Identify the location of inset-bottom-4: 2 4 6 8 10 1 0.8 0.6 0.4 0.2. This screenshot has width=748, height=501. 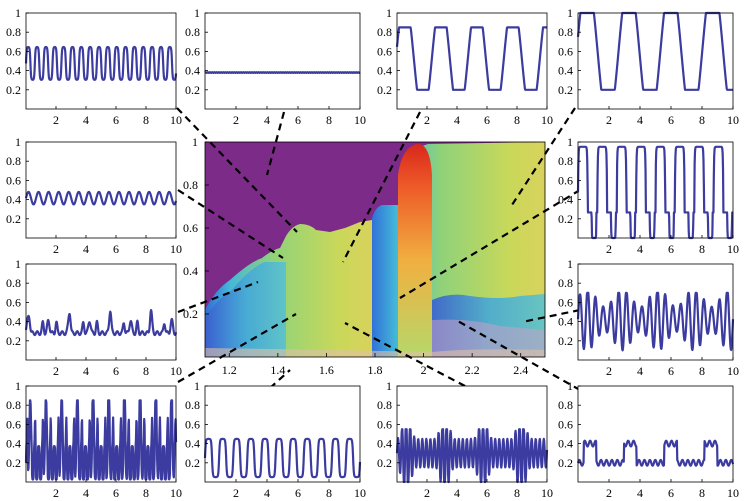
(648, 439).